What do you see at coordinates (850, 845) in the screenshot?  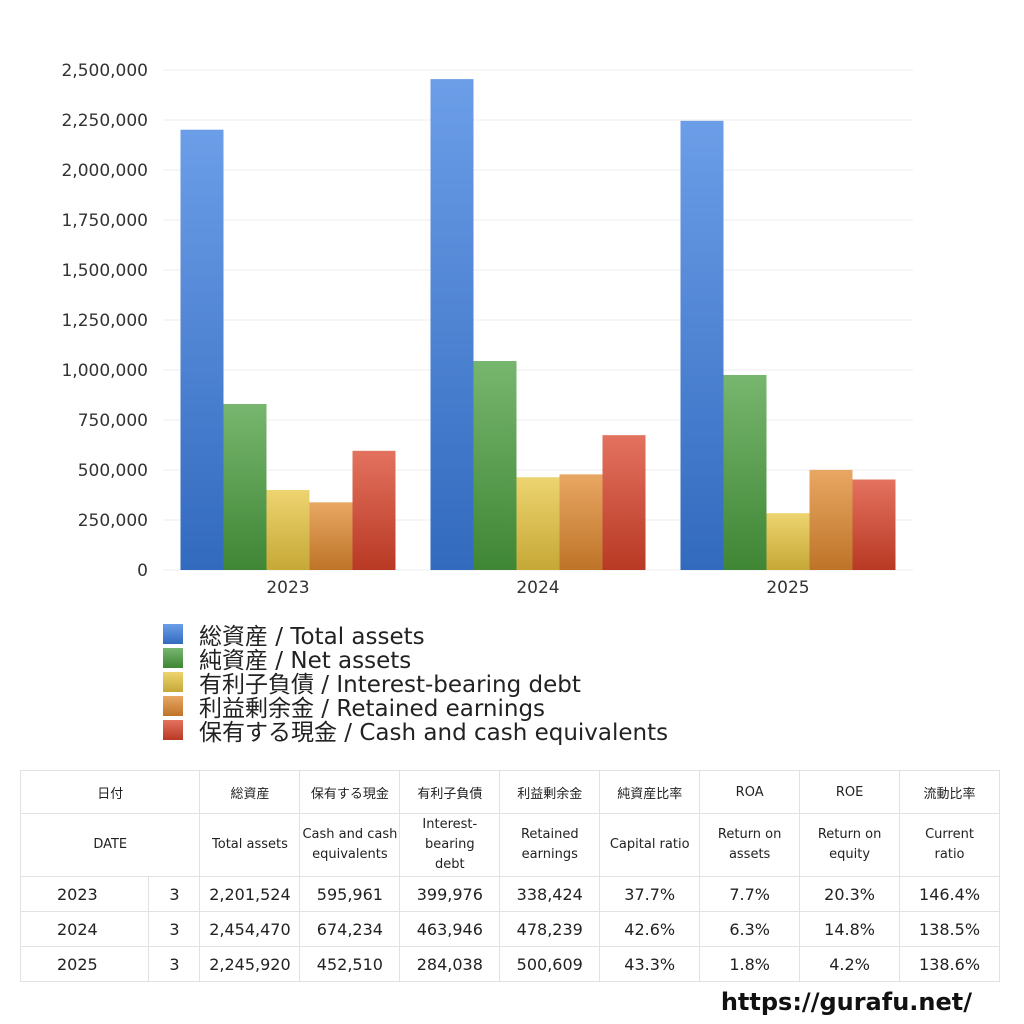 I see `table-header-cell: Return on equity` at bounding box center [850, 845].